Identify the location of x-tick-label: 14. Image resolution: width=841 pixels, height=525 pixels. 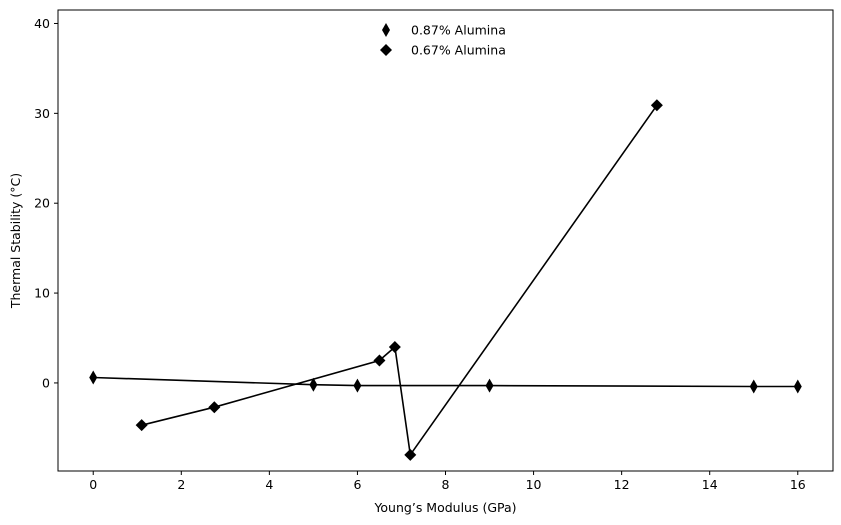
(710, 484).